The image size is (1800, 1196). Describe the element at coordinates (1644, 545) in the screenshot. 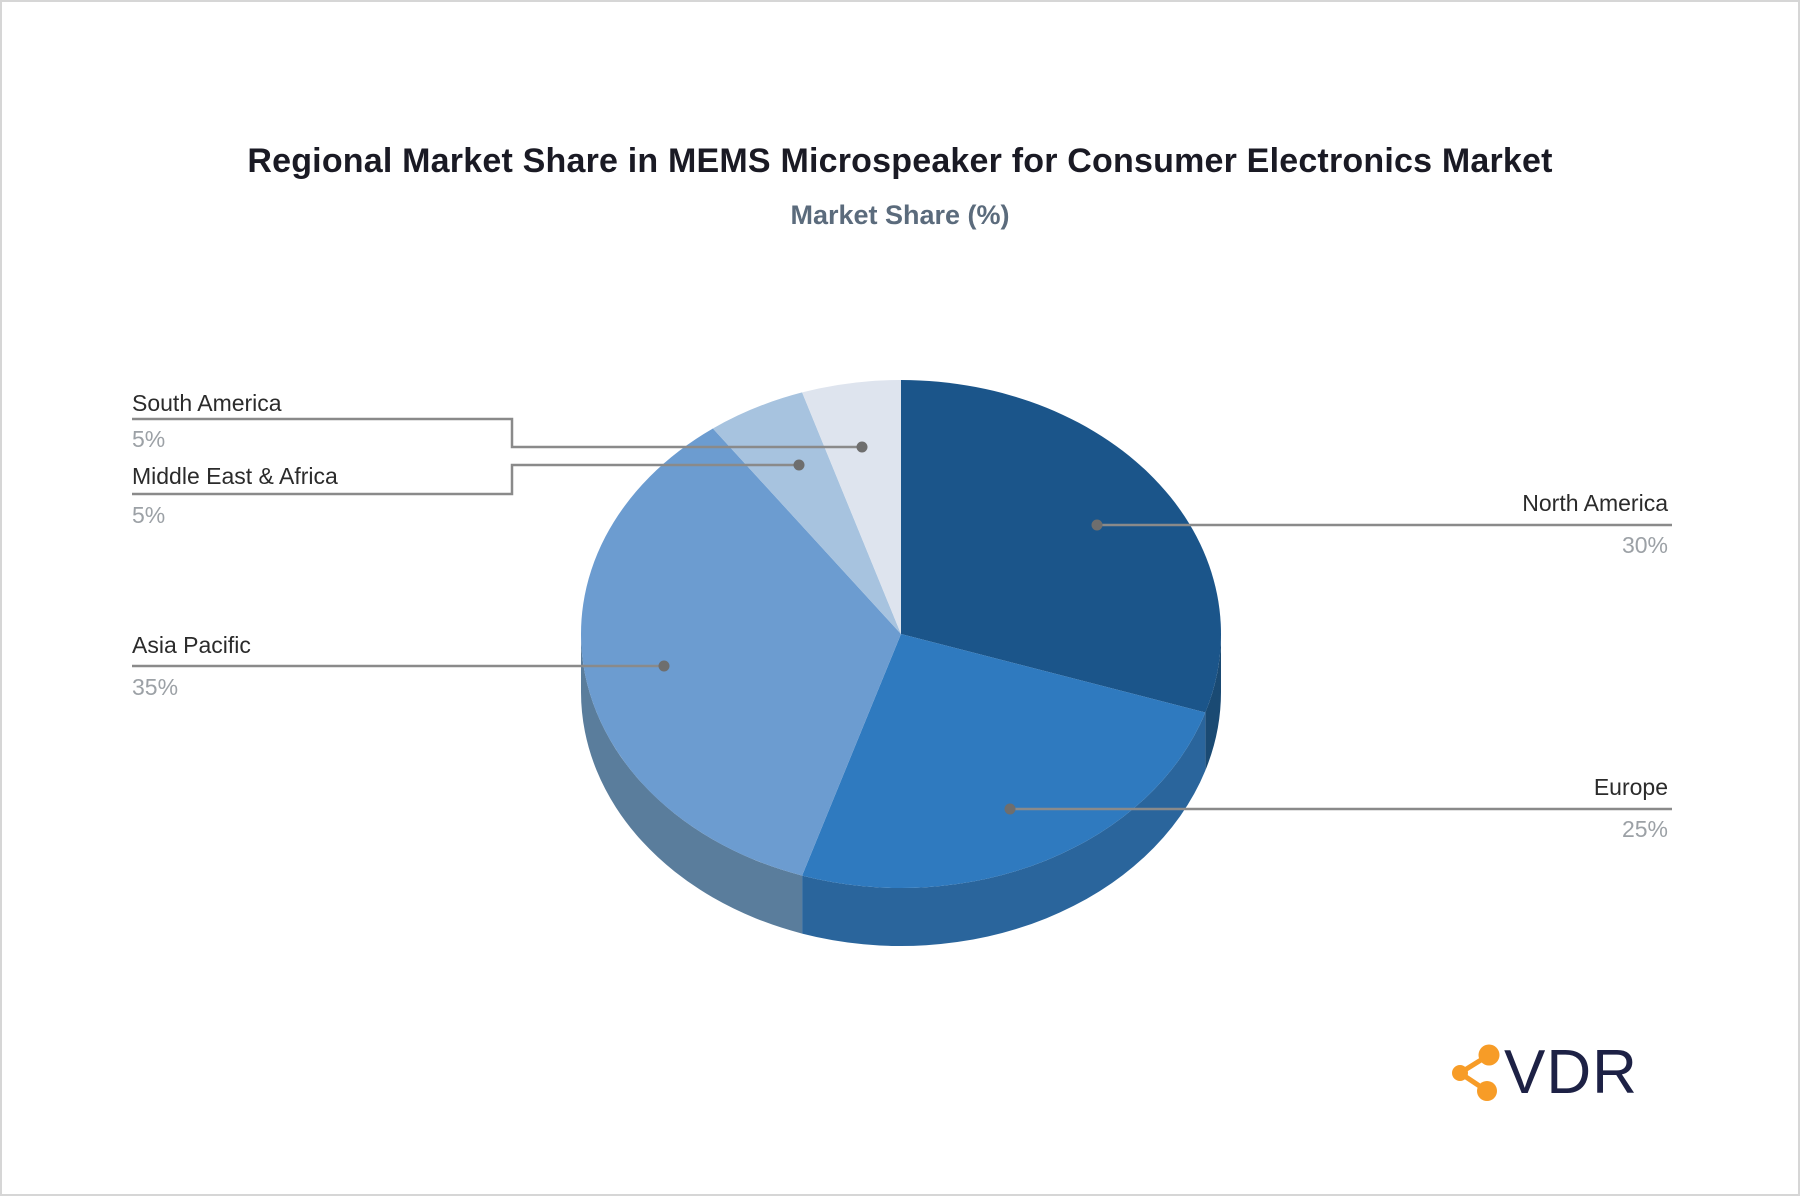

I see `callout-value-north-america: 30%` at that location.